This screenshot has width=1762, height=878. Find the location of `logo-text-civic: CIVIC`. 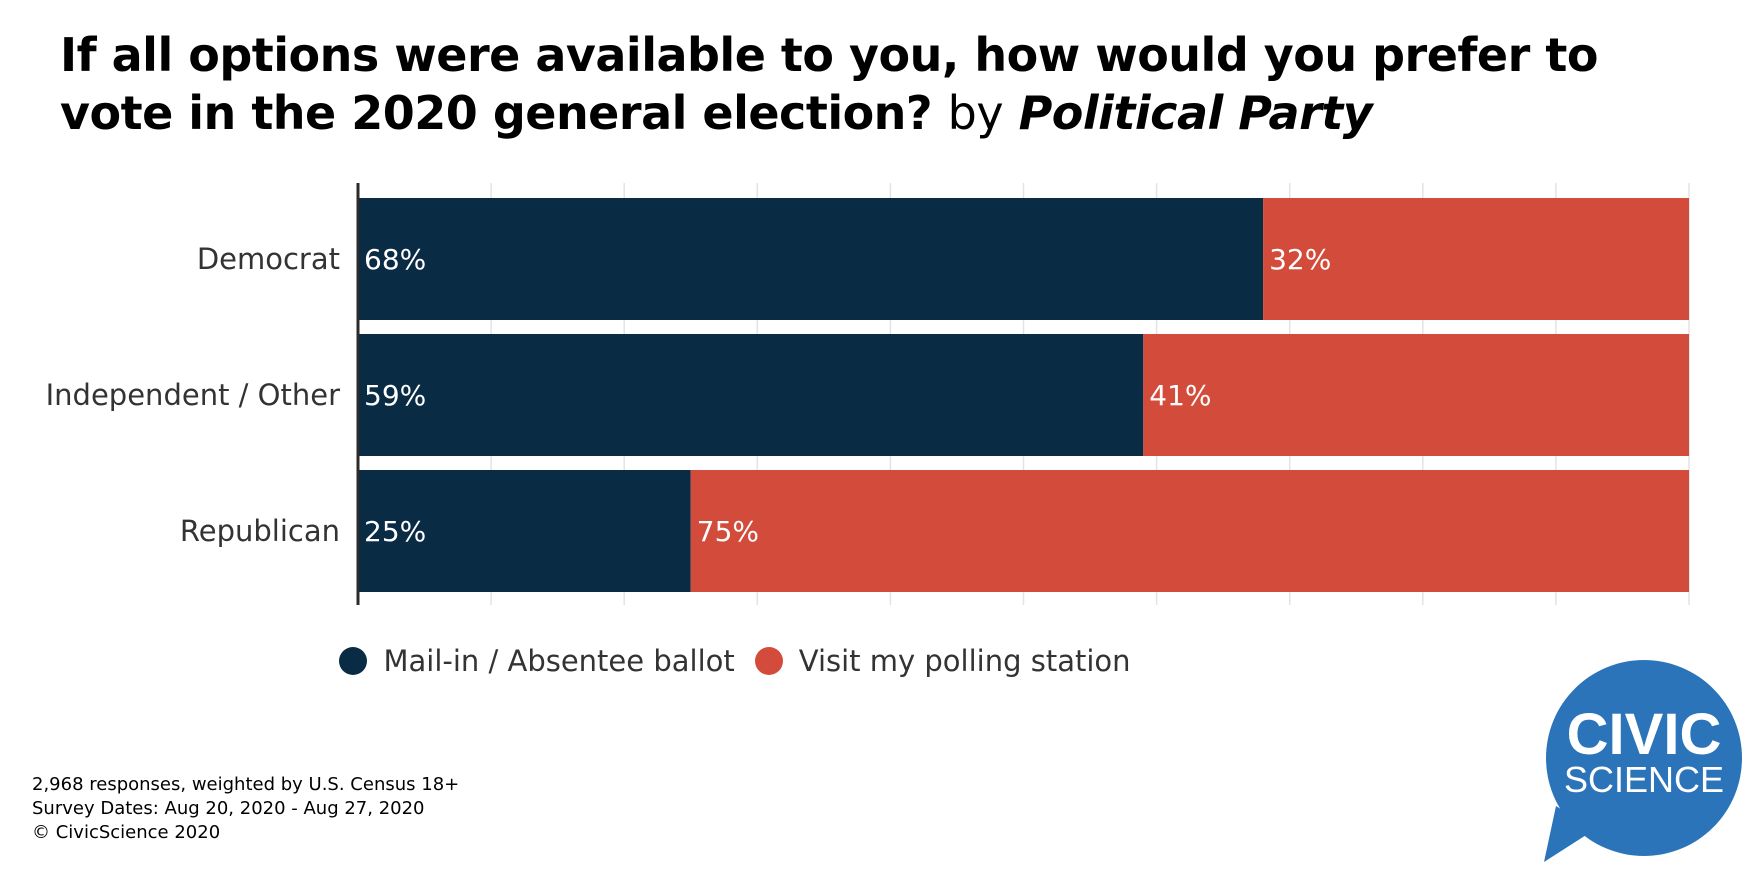

logo-text-civic: CIVIC is located at coordinates (1644, 734).